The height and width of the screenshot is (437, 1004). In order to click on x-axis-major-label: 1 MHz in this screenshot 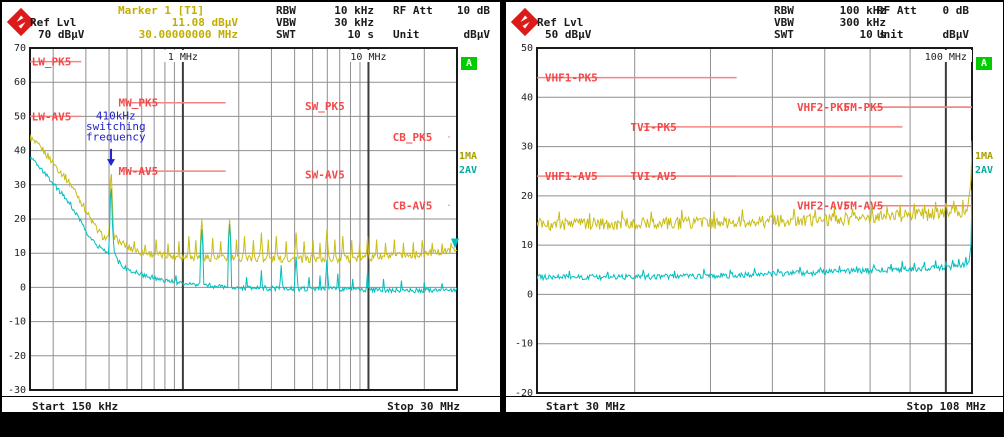, I will do `click(183, 57)`.